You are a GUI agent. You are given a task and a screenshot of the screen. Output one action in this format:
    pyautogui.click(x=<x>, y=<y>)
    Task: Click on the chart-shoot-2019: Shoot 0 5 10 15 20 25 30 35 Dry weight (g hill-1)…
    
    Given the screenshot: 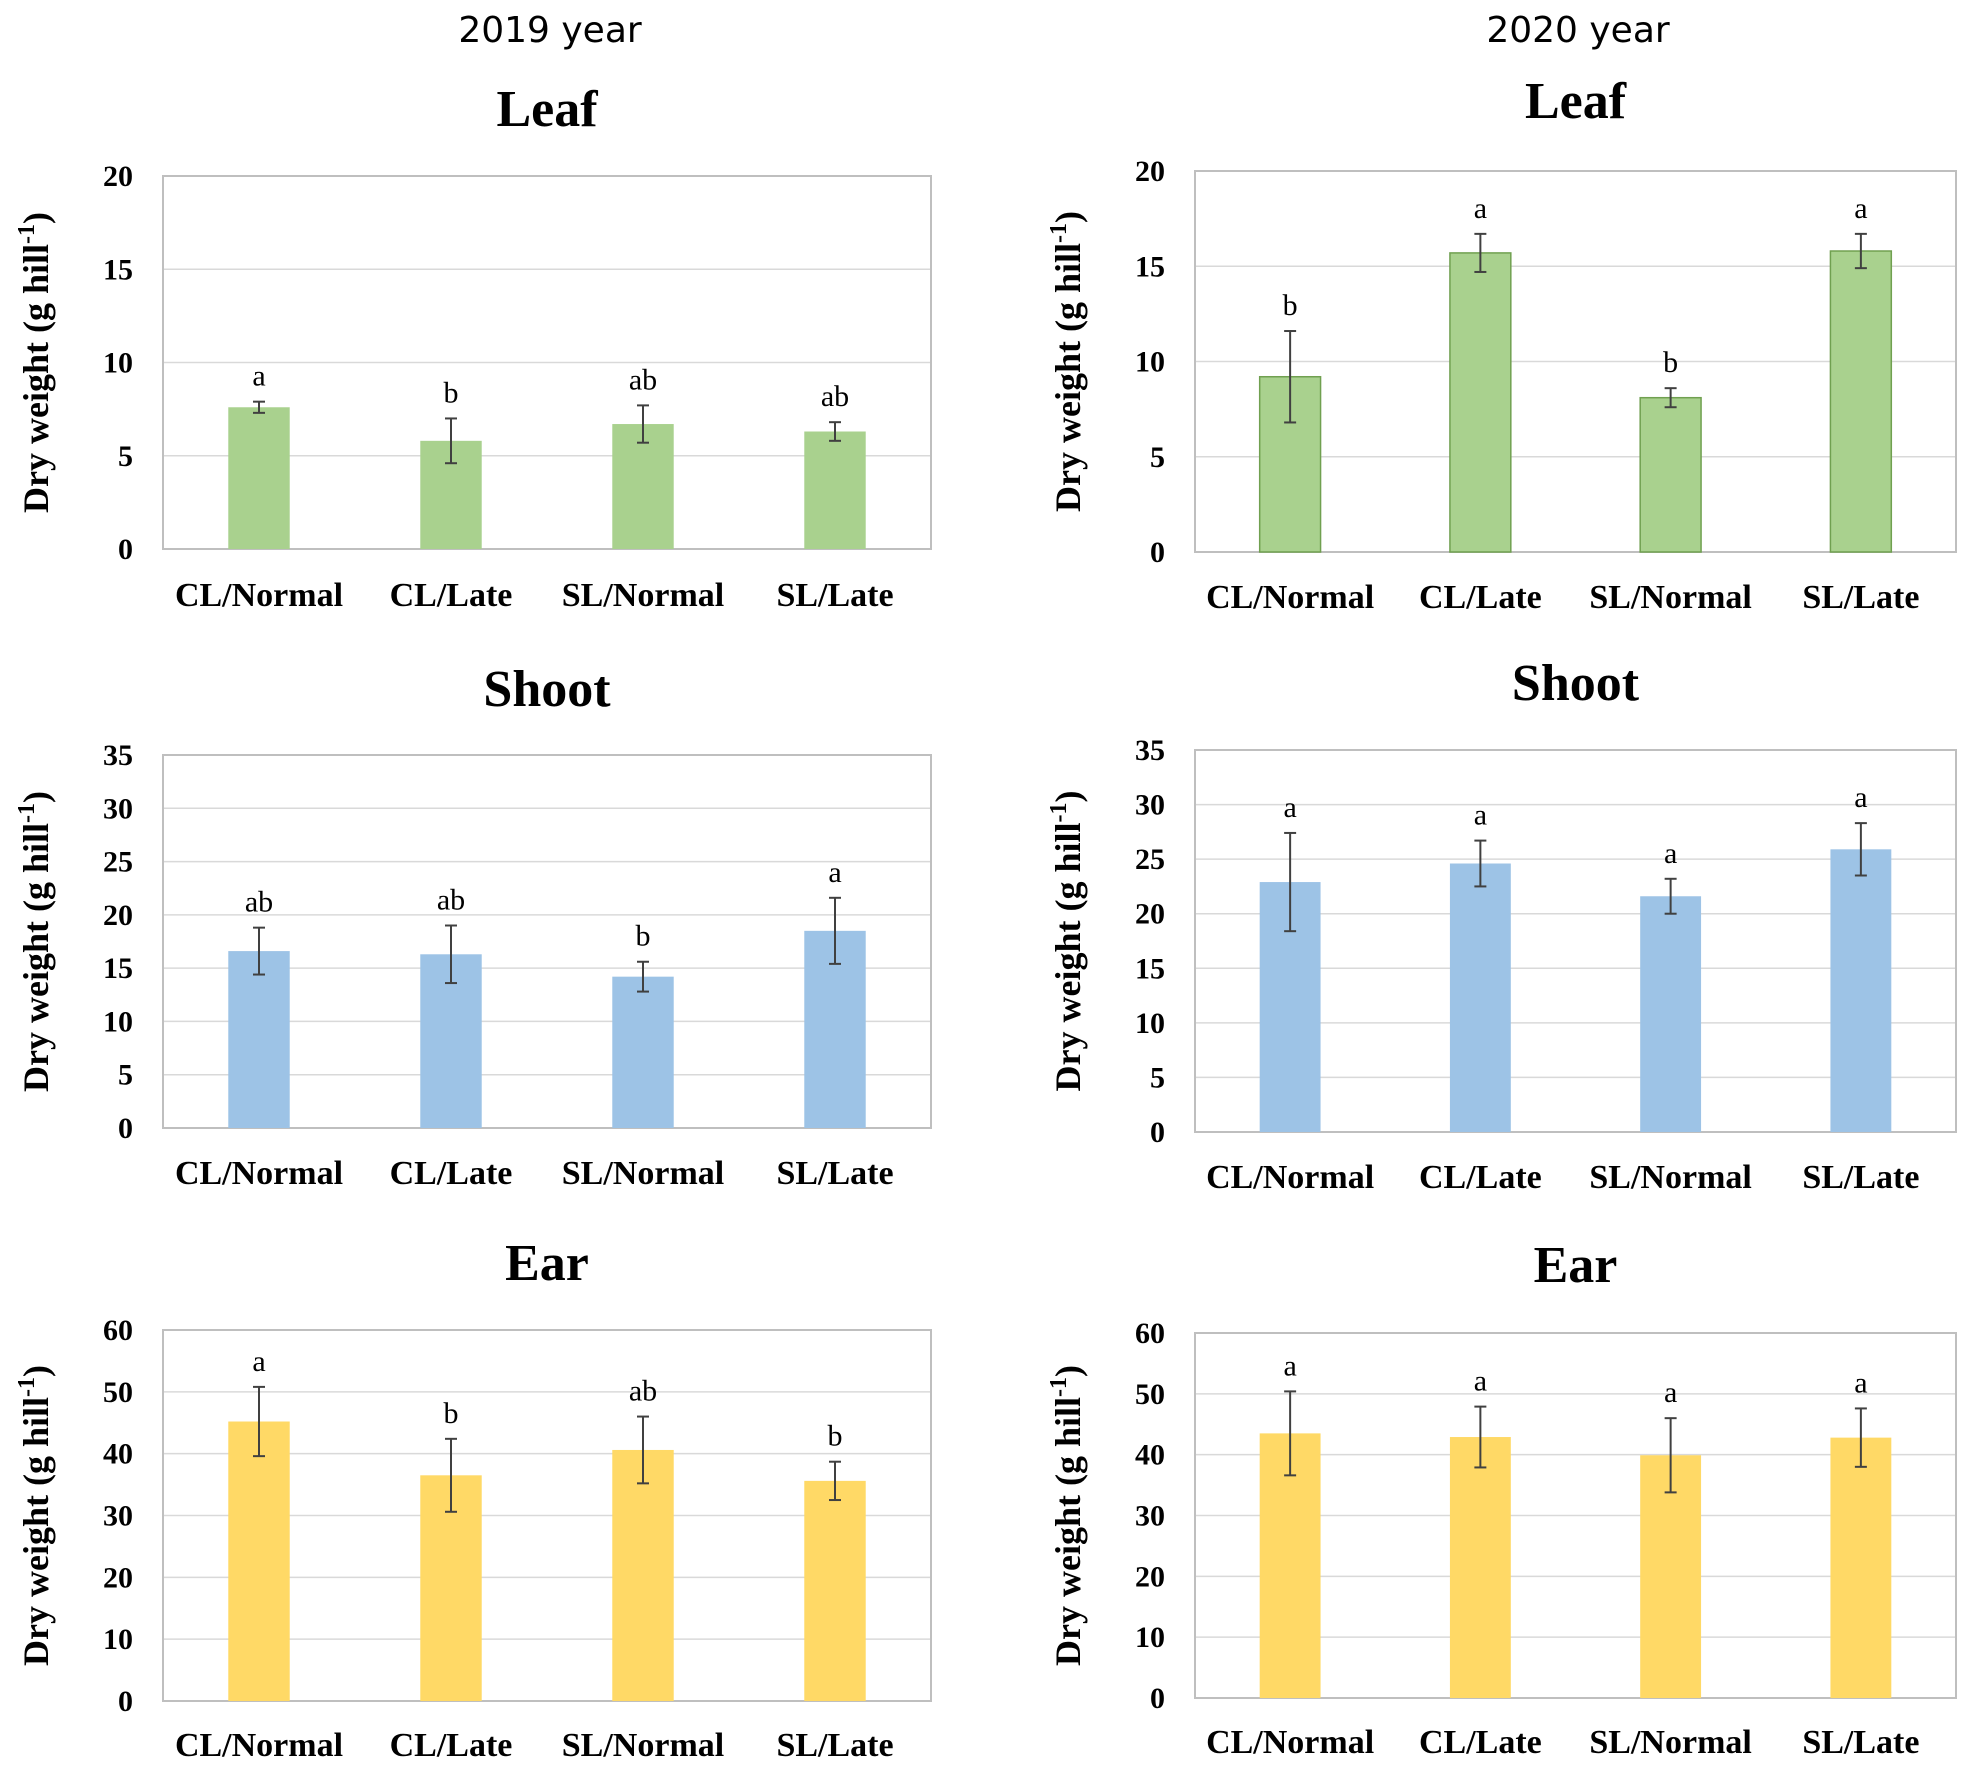 What is the action you would take?
    pyautogui.click(x=473, y=926)
    